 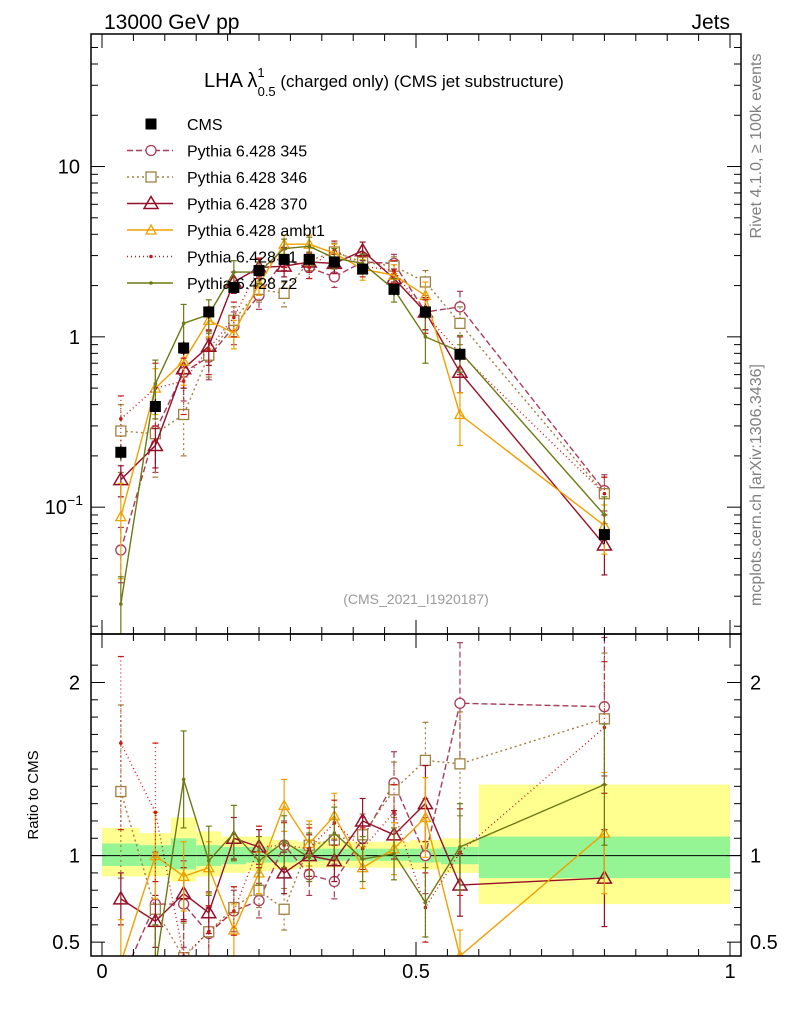 What do you see at coordinates (416, 599) in the screenshot?
I see `analysis-label: (CMS_2021_I1920187)` at bounding box center [416, 599].